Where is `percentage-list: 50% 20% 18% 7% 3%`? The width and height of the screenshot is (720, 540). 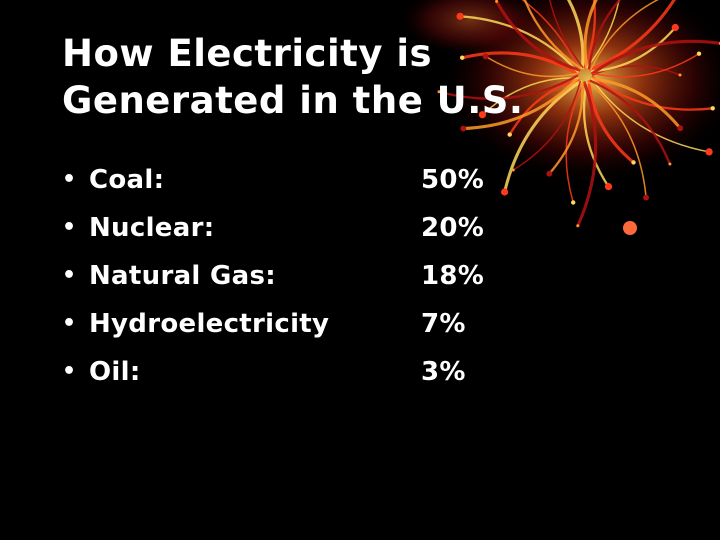
percentage-list: 50% 20% 18% 7% 3% is located at coordinates (452, 280).